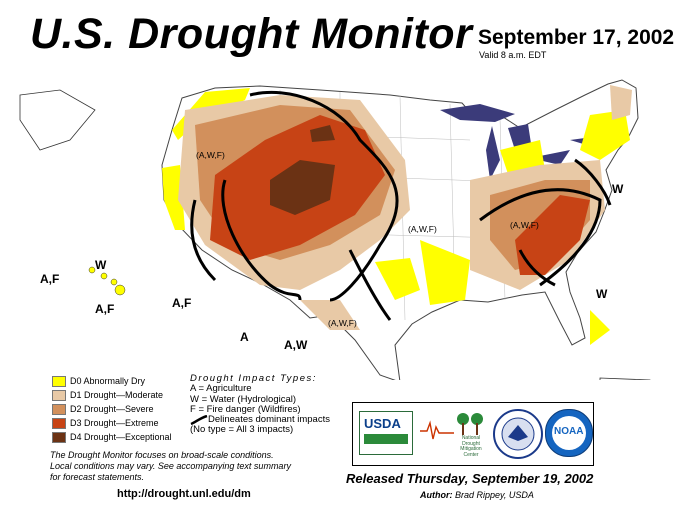 This screenshot has width=675, height=523. What do you see at coordinates (602, 294) in the screenshot?
I see `map-label-w-se: W` at bounding box center [602, 294].